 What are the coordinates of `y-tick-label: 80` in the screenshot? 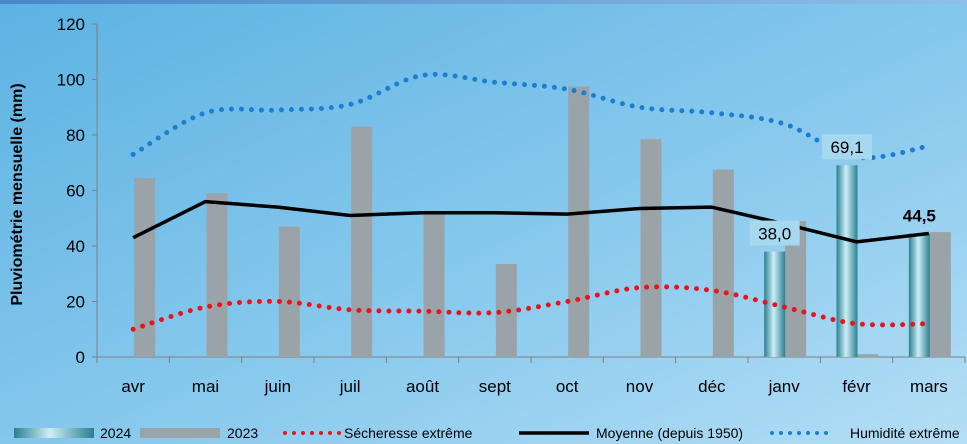 It's located at (75, 135).